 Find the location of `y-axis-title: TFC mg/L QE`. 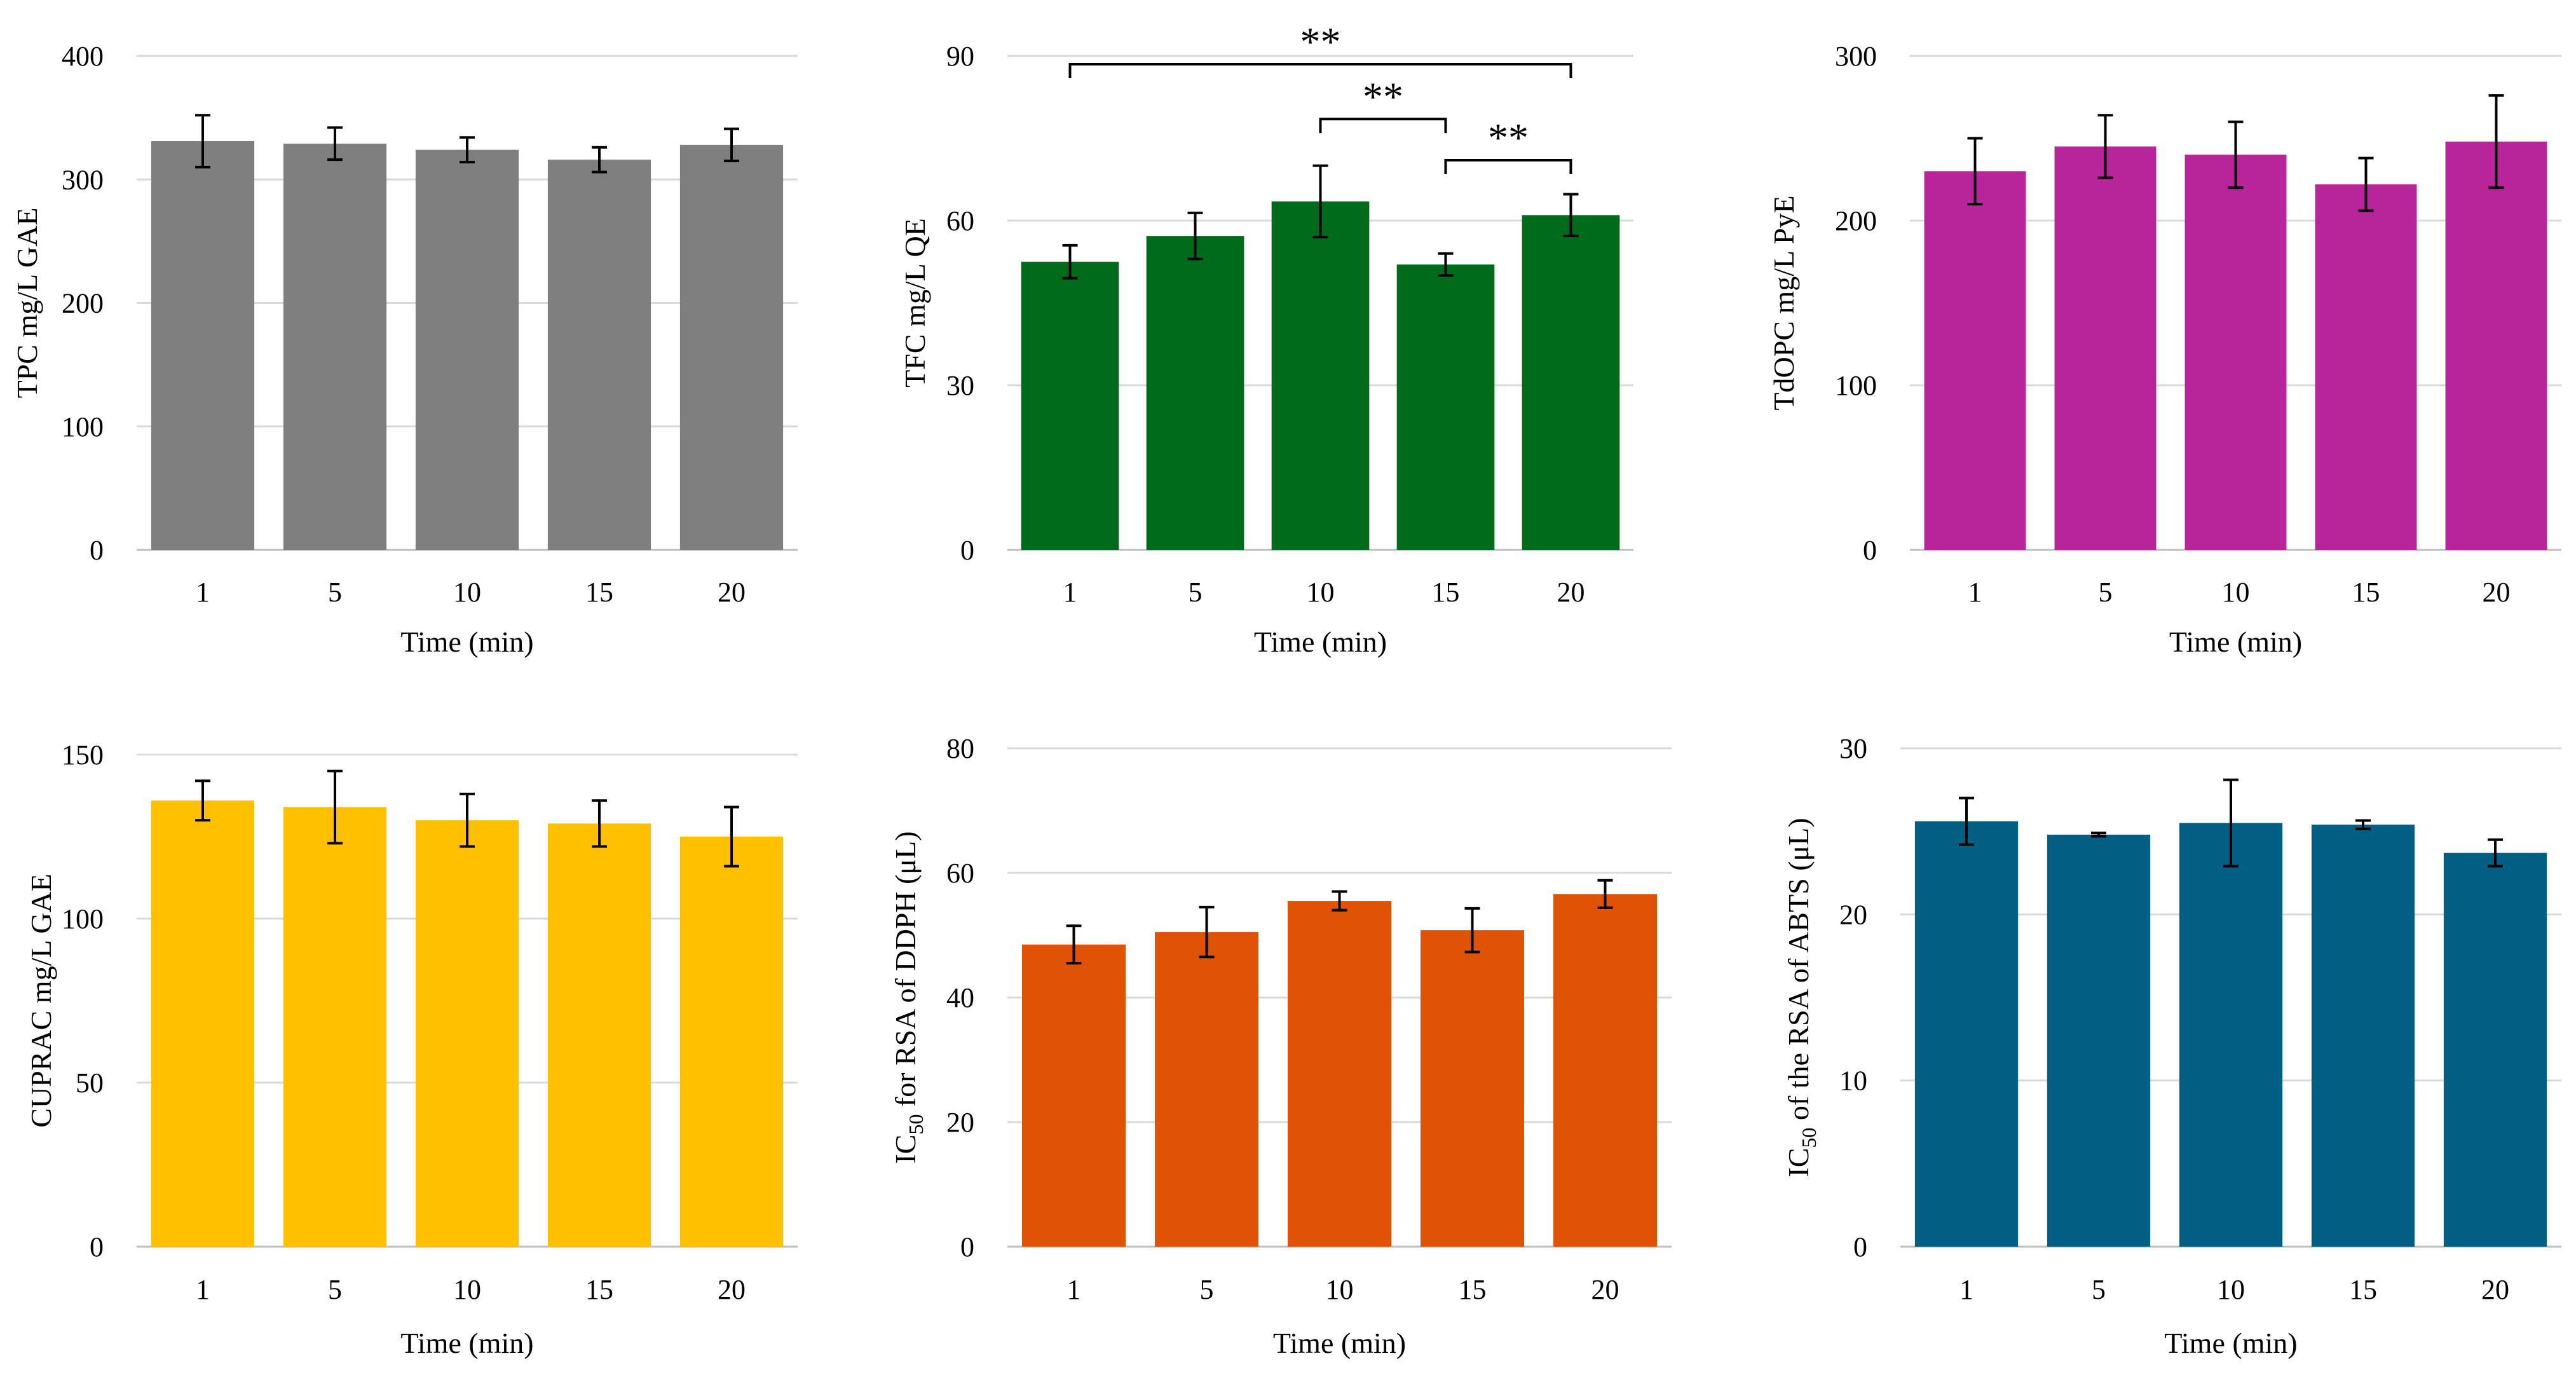

y-axis-title: TFC mg/L QE is located at coordinates (915, 303).